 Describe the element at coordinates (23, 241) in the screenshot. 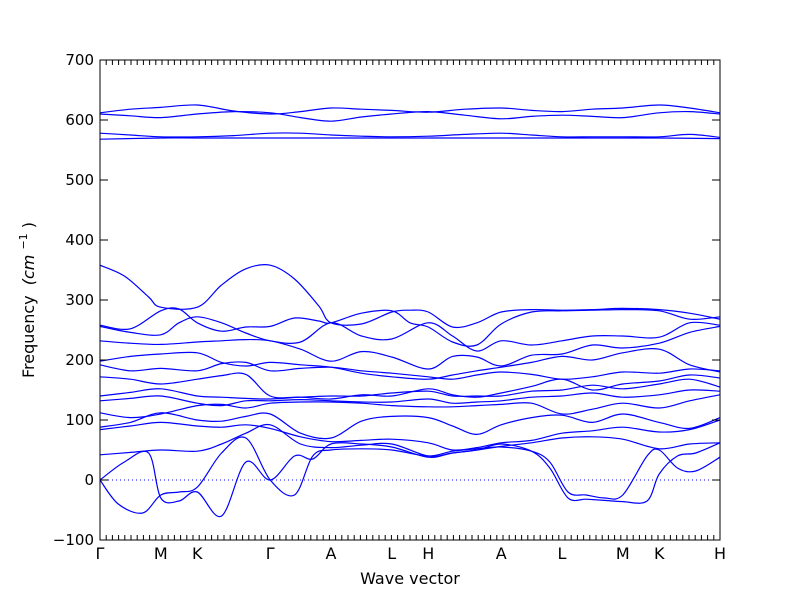

I see `y-axis-unit-superscript: −1` at that location.